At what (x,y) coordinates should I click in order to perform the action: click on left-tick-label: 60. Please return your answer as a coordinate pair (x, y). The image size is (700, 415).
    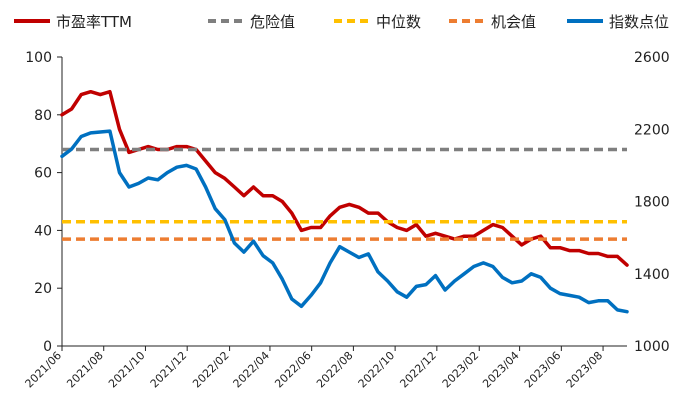
    Looking at the image, I should click on (43, 174).